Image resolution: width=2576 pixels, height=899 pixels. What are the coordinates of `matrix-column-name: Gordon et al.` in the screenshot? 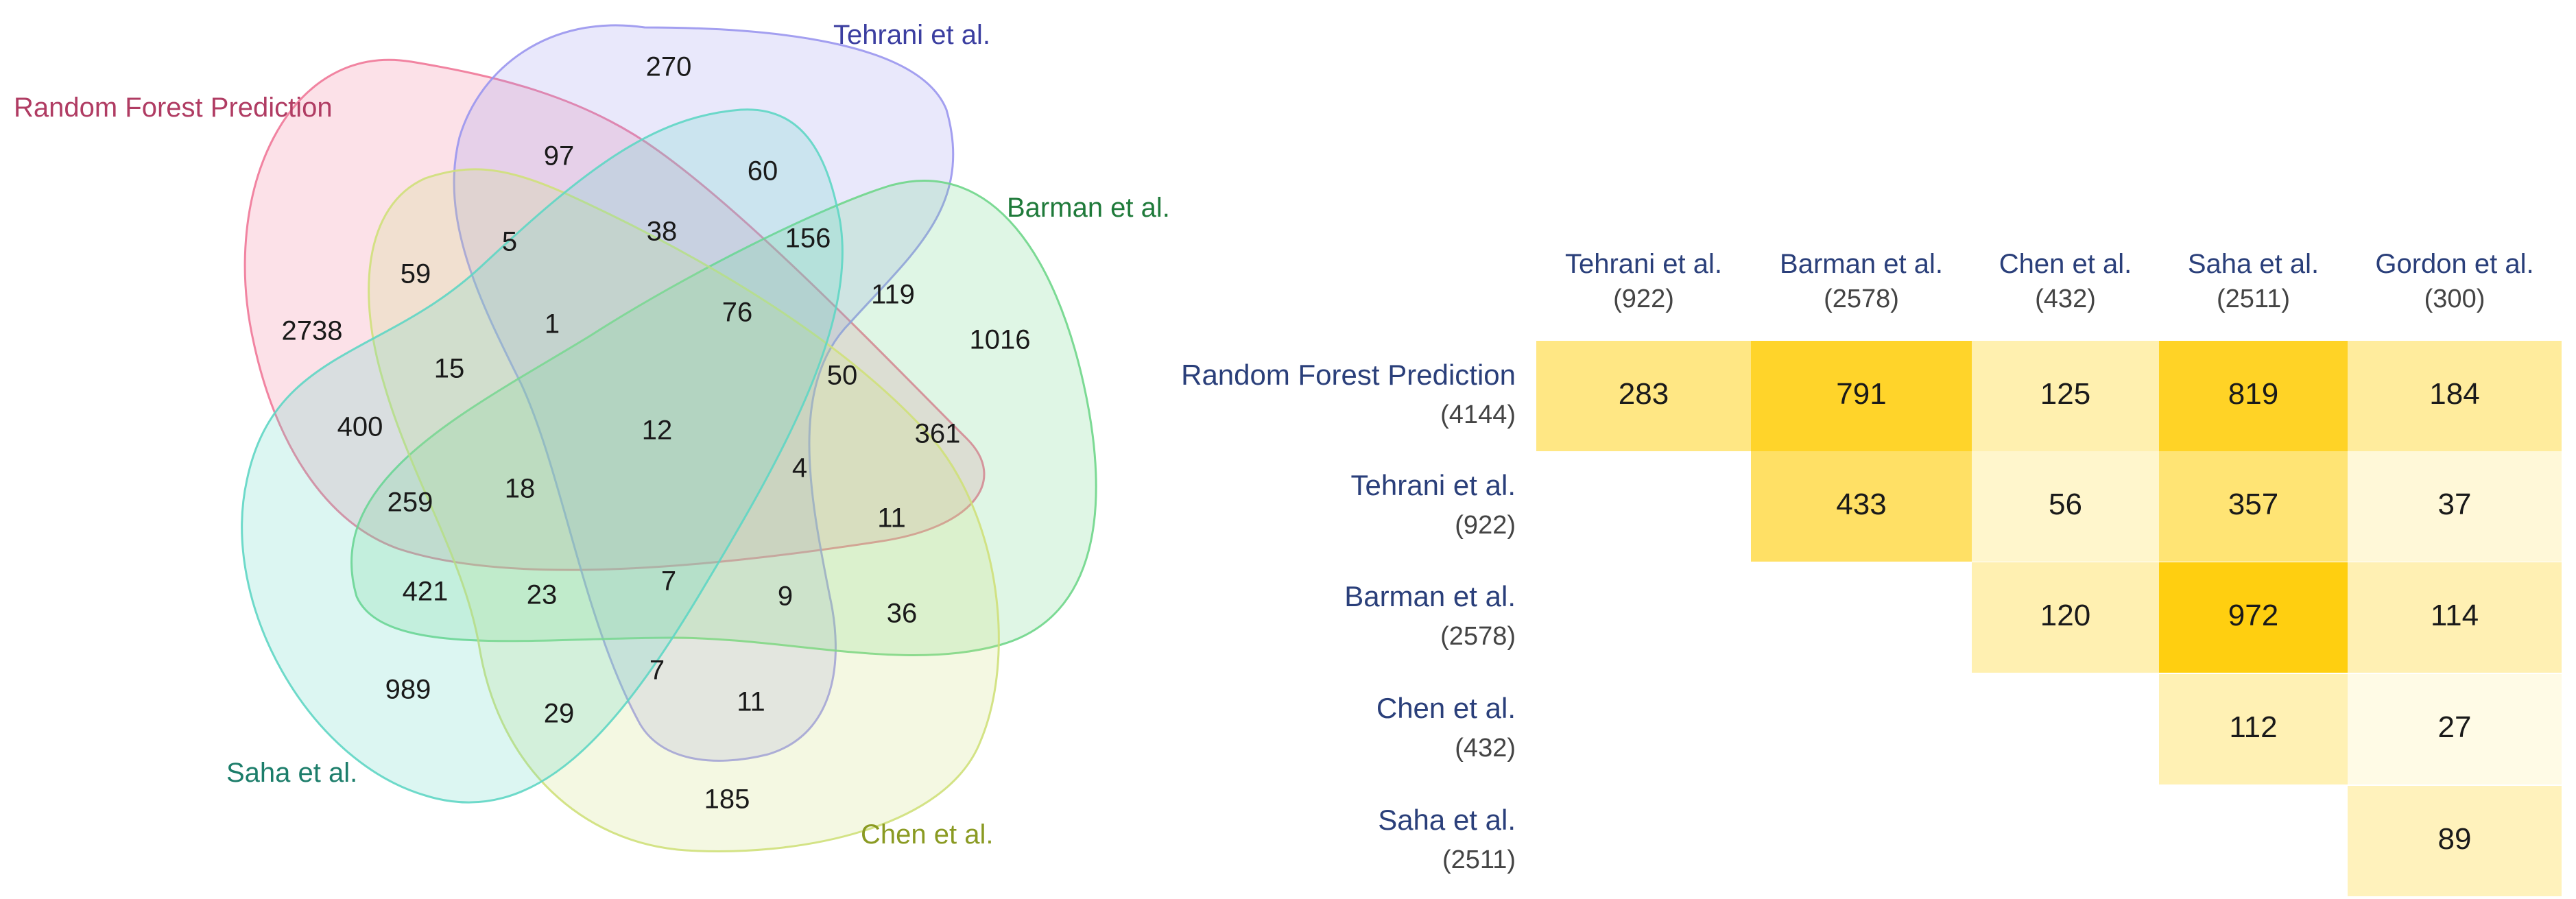 It's located at (2454, 264).